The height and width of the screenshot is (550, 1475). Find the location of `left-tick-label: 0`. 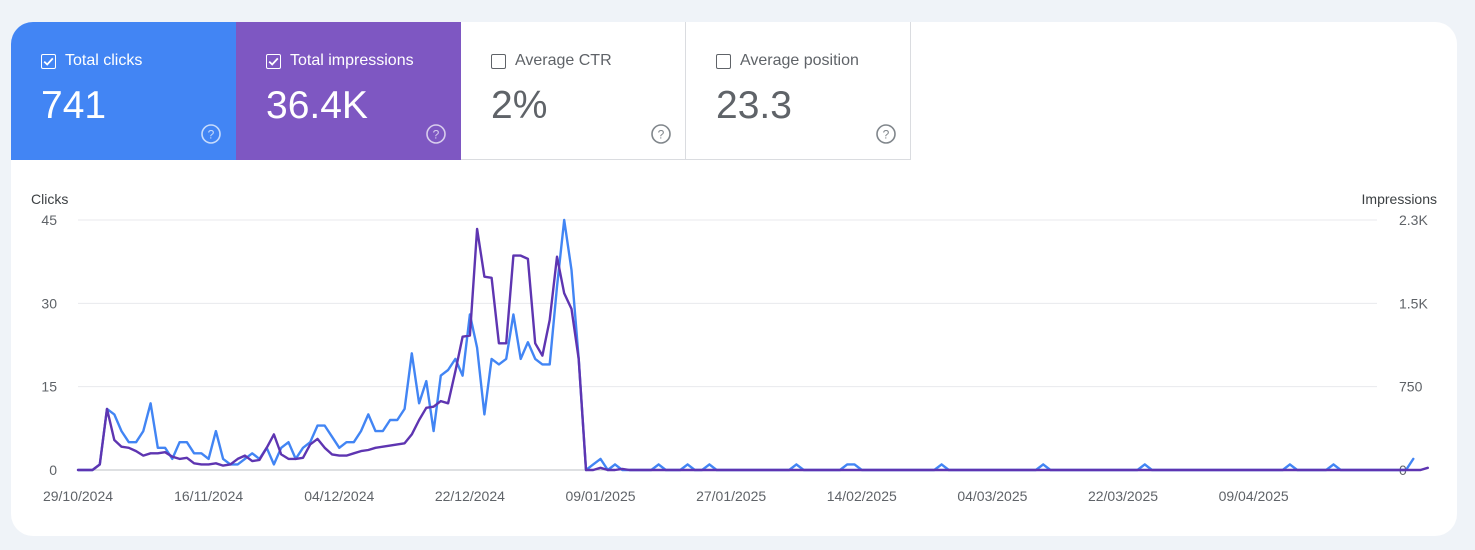

left-tick-label: 0 is located at coordinates (53, 470).